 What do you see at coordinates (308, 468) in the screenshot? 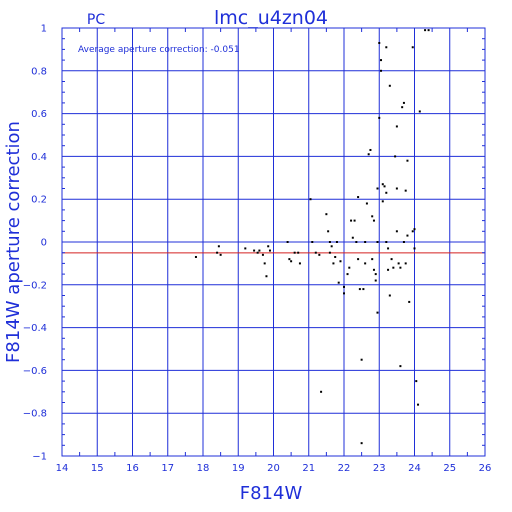
I see `x-tick-label: 21` at bounding box center [308, 468].